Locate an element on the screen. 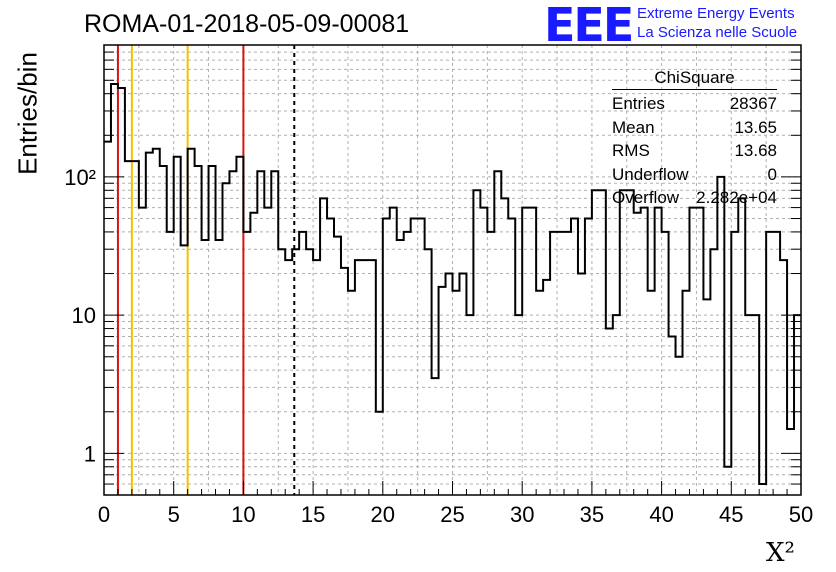  x-axis-label: X² is located at coordinates (780, 553).